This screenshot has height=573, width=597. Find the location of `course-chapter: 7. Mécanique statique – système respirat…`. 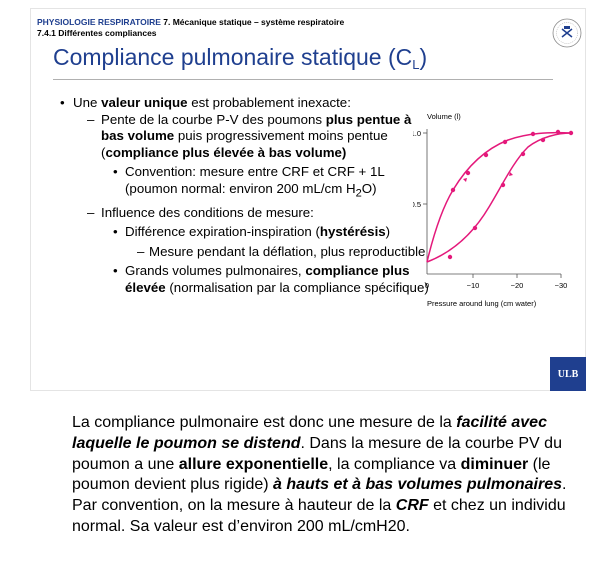

course-chapter: 7. Mécanique statique – système respirat… is located at coordinates (254, 22).